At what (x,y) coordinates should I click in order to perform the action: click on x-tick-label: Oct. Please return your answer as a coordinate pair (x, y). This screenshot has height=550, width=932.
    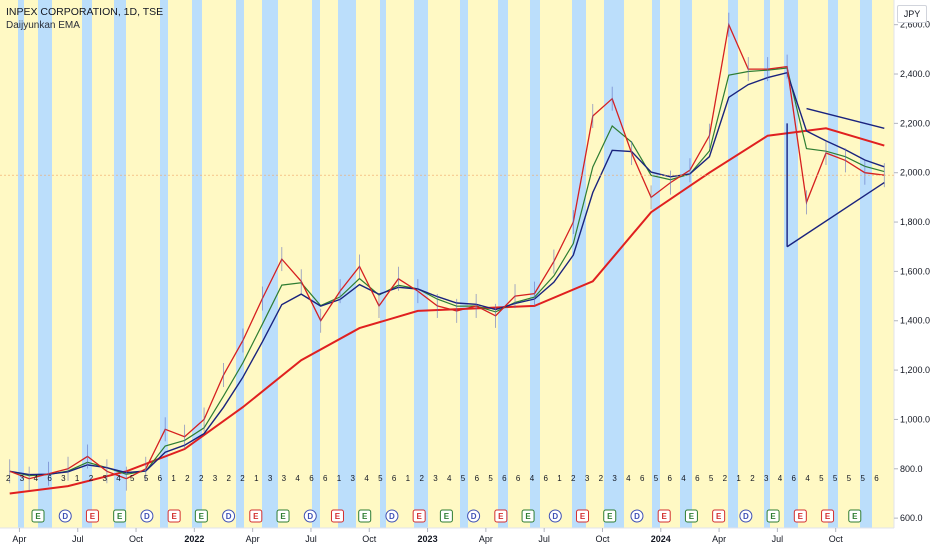
    Looking at the image, I should click on (369, 539).